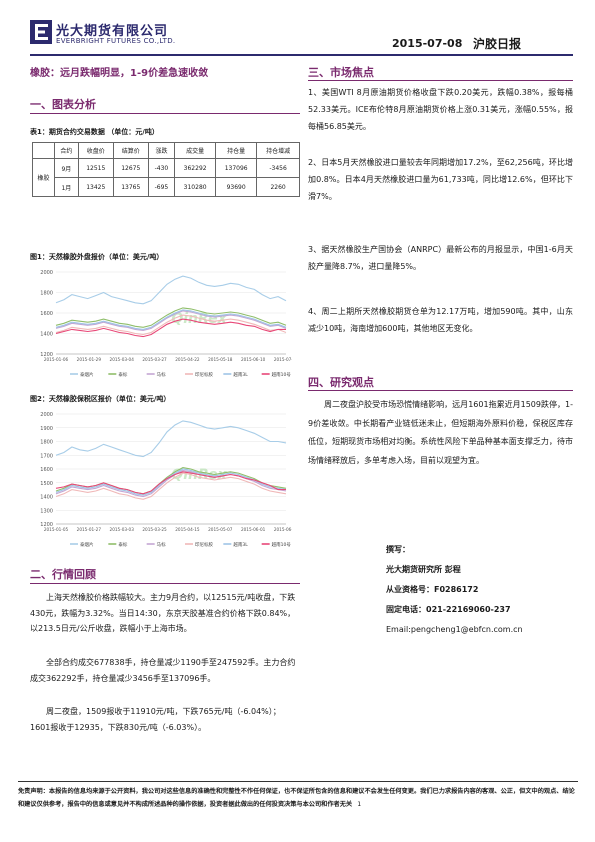 This screenshot has height=842, width=595. What do you see at coordinates (119, 73) in the screenshot?
I see `headline: 橡胶：远月跌幅明显，1-9价差急速收敛` at bounding box center [119, 73].